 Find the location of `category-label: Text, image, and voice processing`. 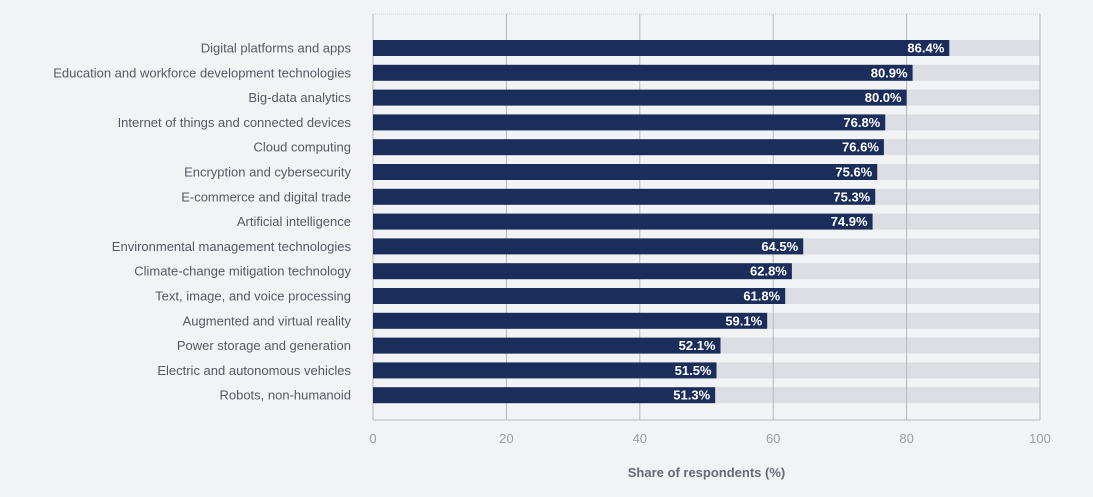

category-label: Text, image, and voice processing is located at coordinates (253, 296).